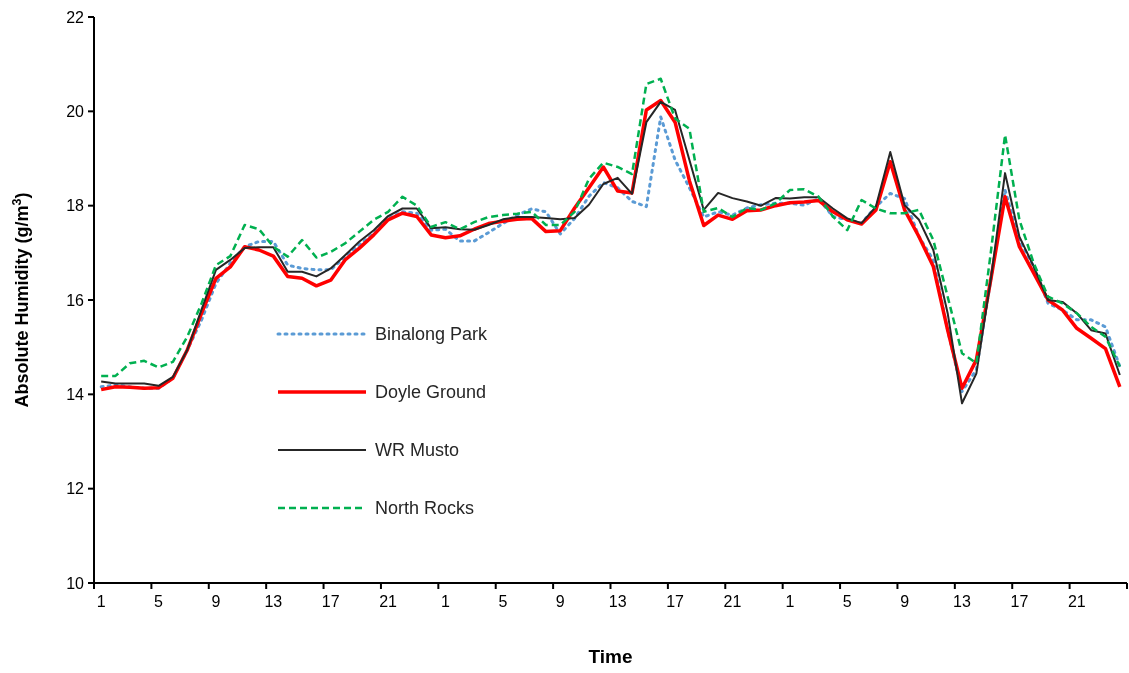 The width and height of the screenshot is (1129, 673). What do you see at coordinates (431, 392) in the screenshot?
I see `legend-label: Doyle Ground` at bounding box center [431, 392].